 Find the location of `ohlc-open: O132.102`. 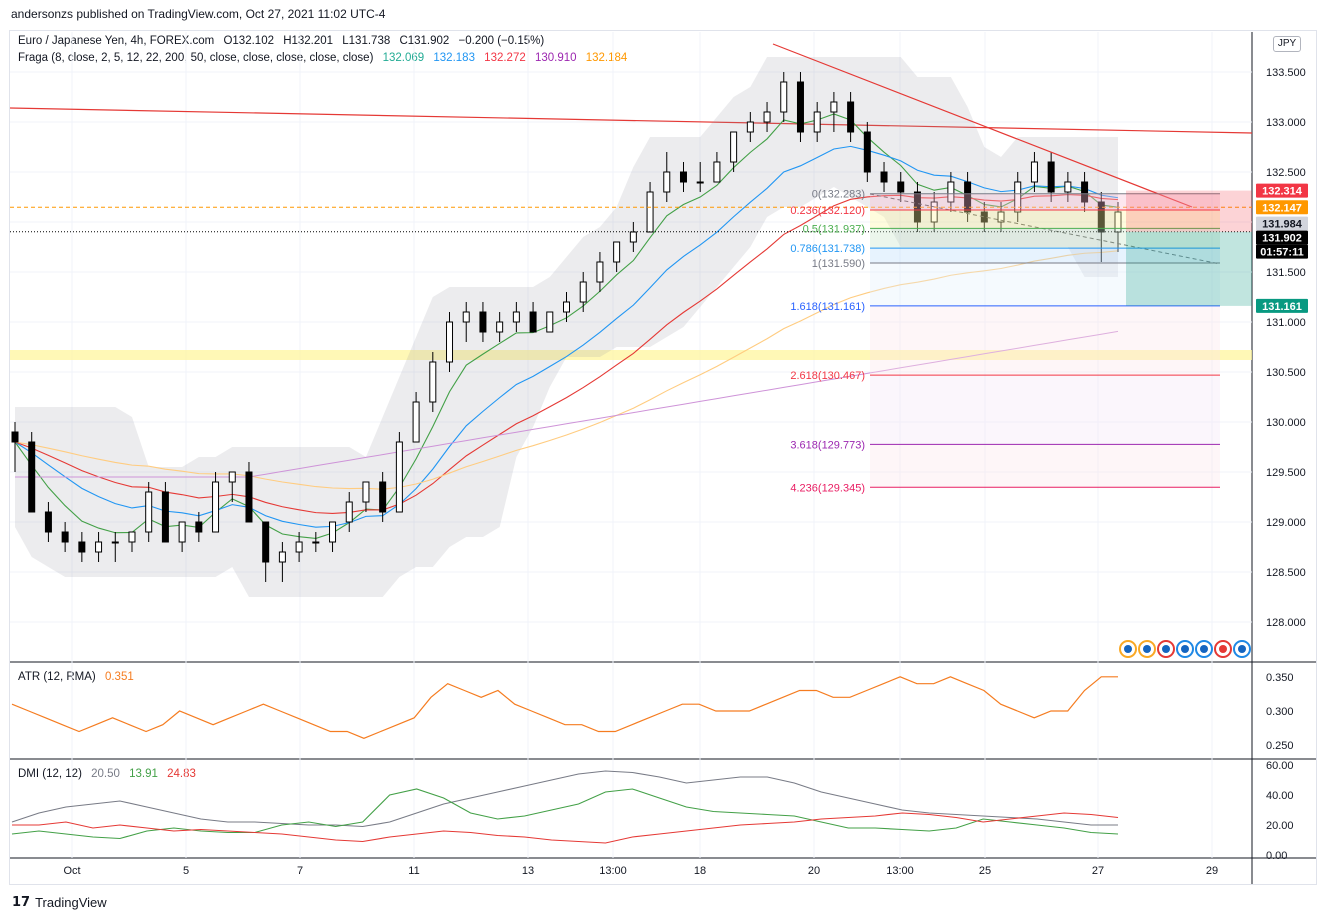

ohlc-open: O132.102 is located at coordinates (248, 41).